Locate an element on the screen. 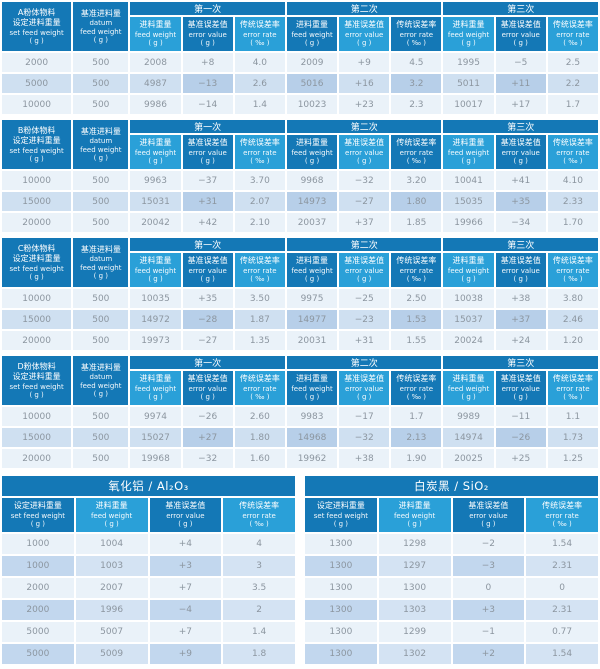 The height and width of the screenshot is (669, 600). table-cell: 1.60 is located at coordinates (259, 458).